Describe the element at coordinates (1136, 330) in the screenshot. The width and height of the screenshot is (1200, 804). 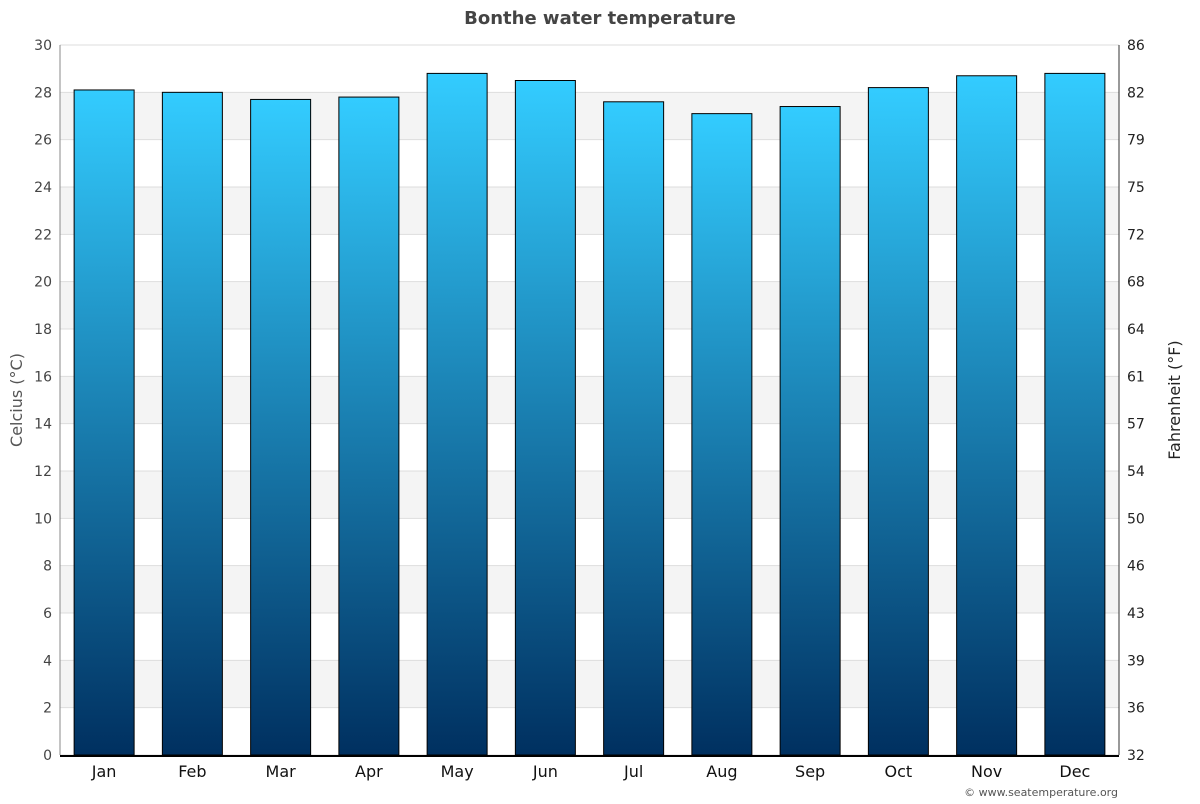
I see `y2-tick-label: 64` at that location.